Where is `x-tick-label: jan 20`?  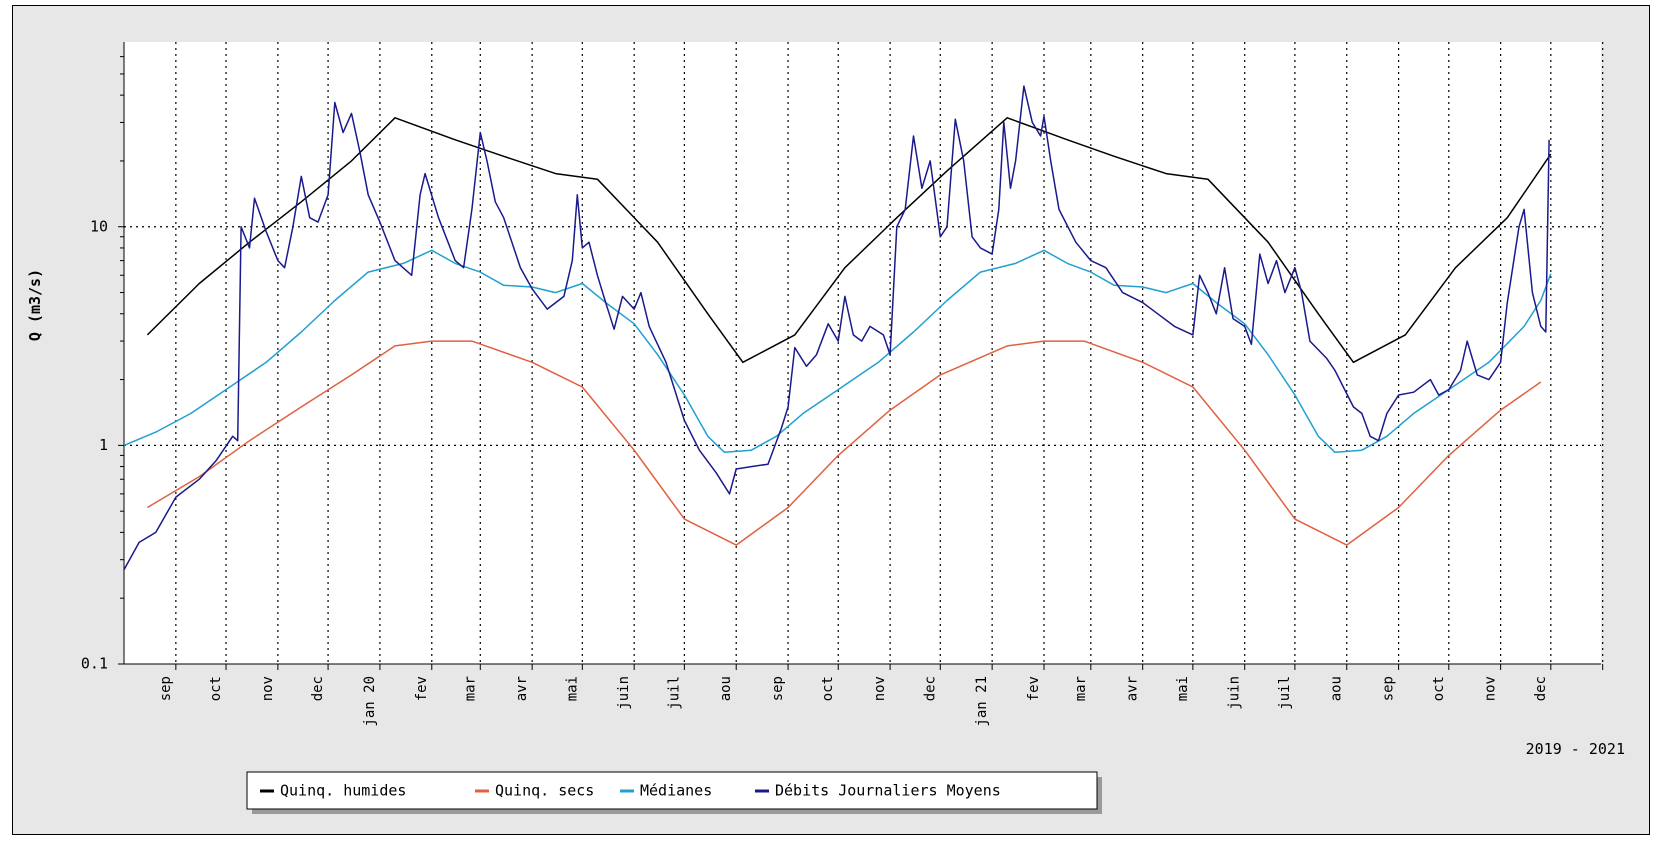
x-tick-label: jan 20 is located at coordinates (370, 701).